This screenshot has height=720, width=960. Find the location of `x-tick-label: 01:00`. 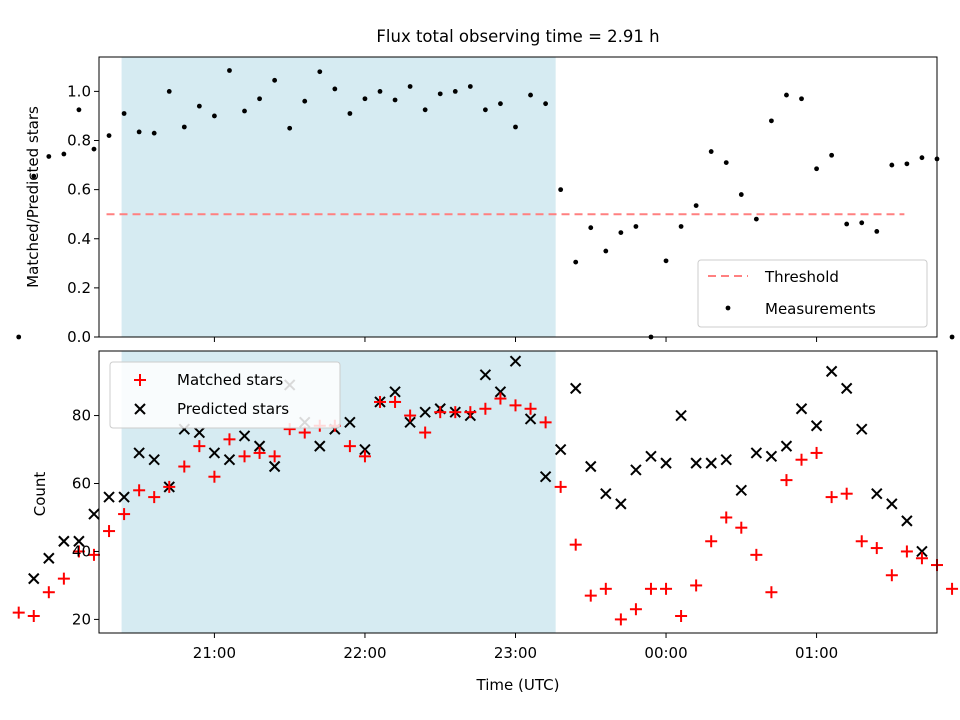

x-tick-label: 01:00 is located at coordinates (816, 653).